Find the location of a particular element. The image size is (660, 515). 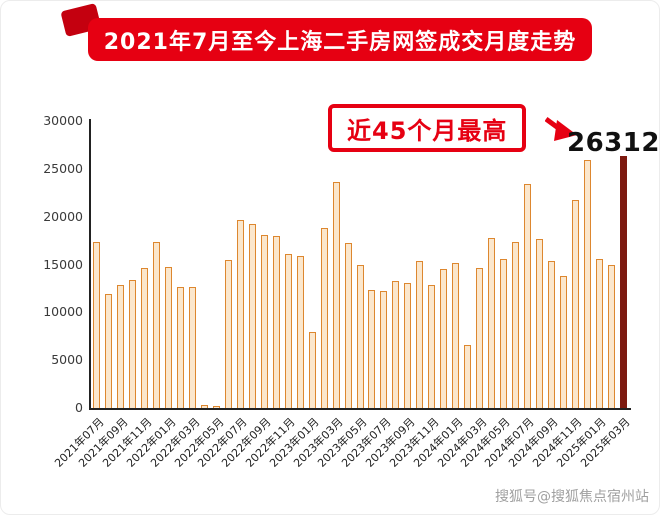

arrow-icon is located at coordinates (561, 128).